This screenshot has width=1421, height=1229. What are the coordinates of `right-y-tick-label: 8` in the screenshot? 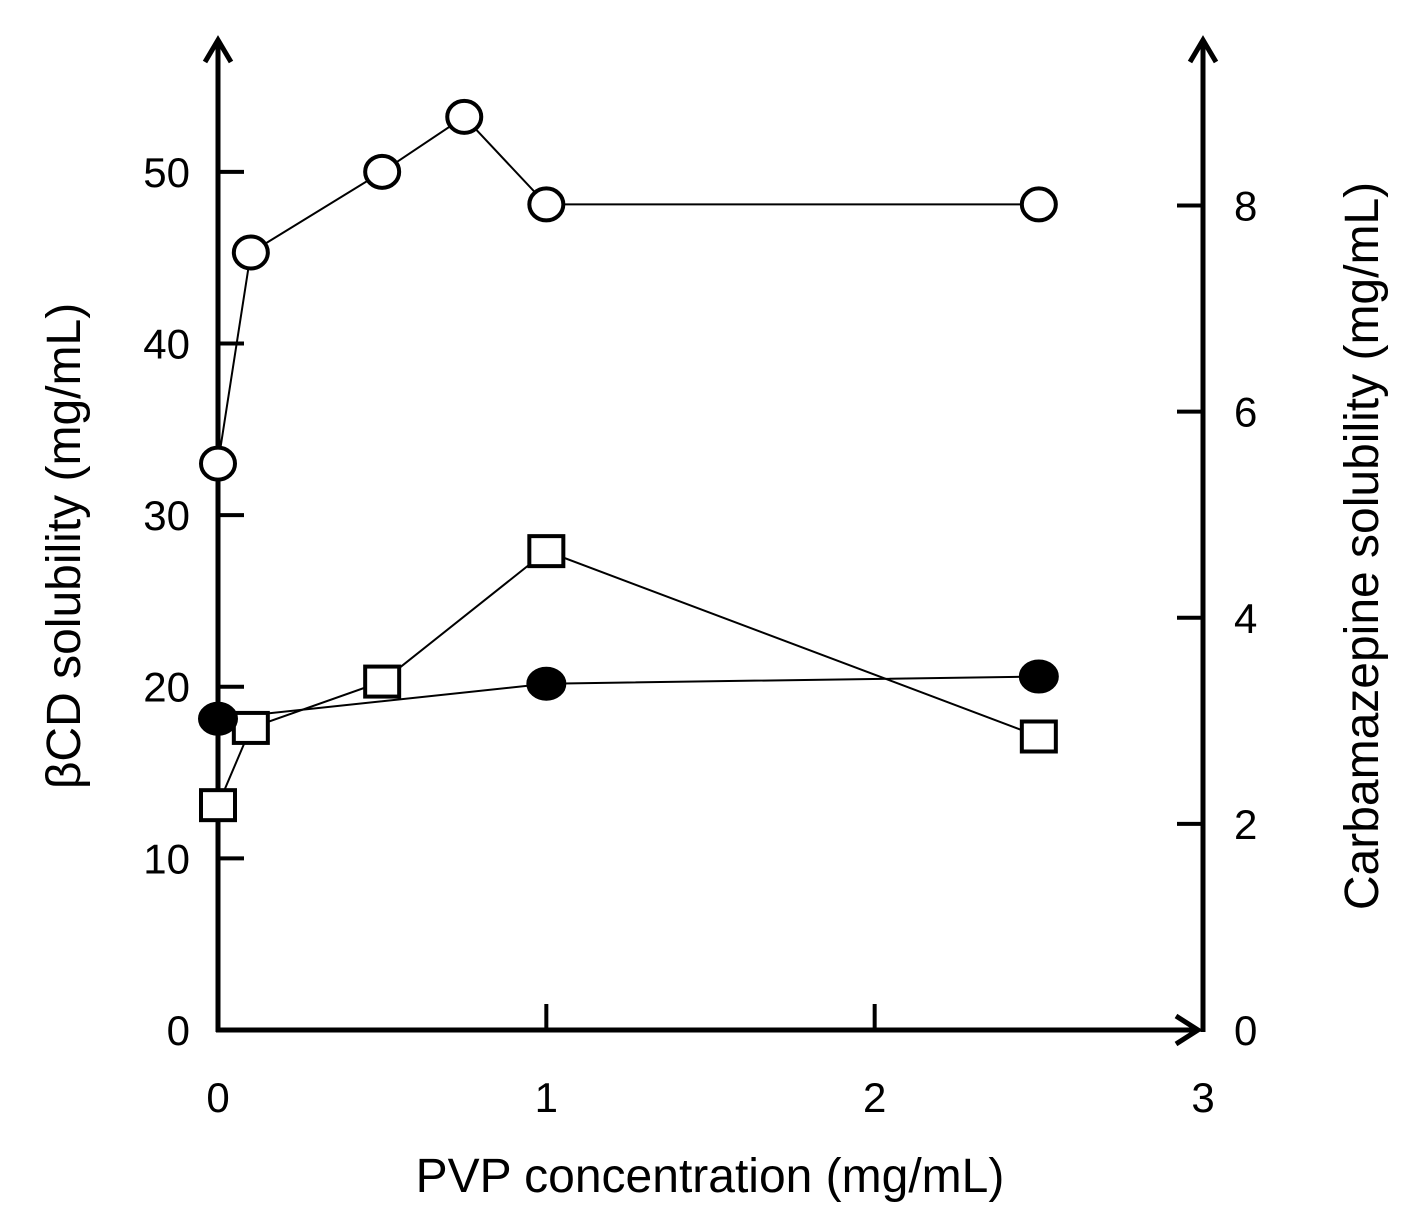 It's located at (1245, 206).